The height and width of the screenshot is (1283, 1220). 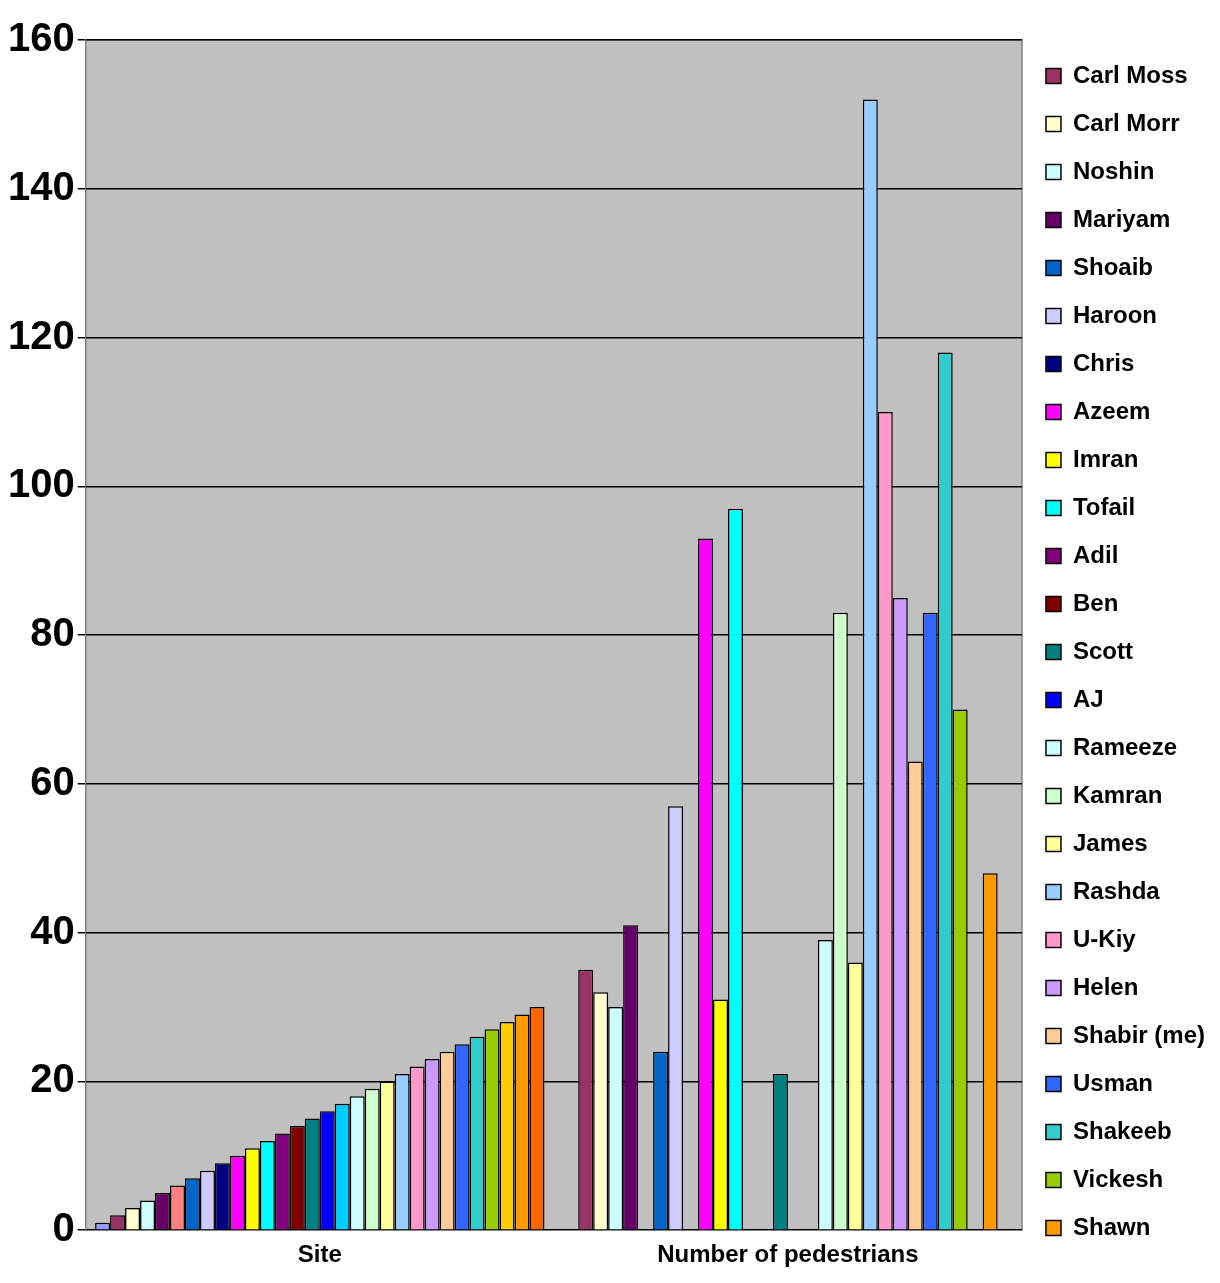 I want to click on x-tick-label: Number of pedestrians, so click(x=788, y=1254).